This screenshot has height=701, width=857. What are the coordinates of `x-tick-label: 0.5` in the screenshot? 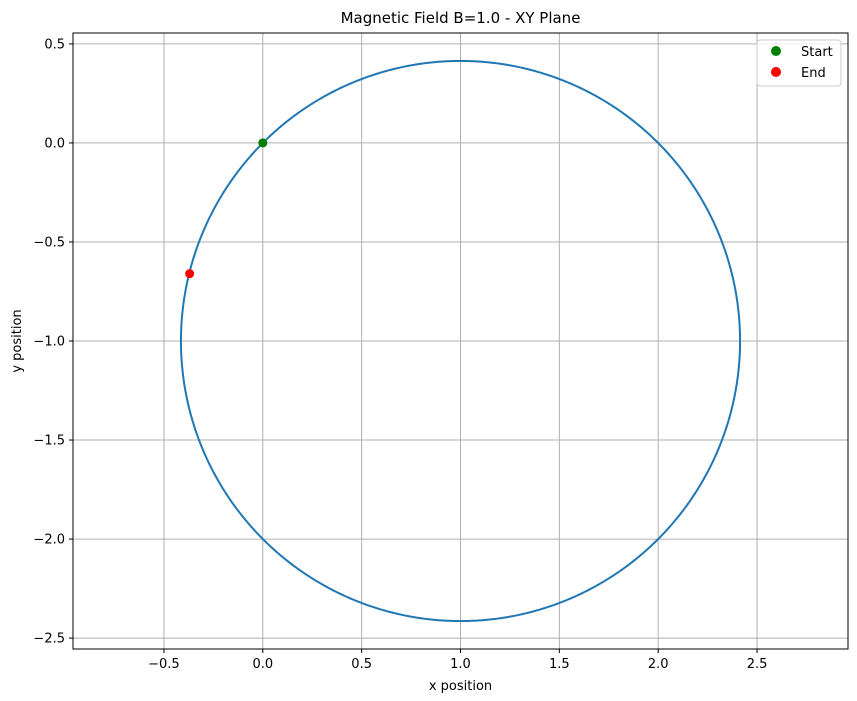 It's located at (361, 664).